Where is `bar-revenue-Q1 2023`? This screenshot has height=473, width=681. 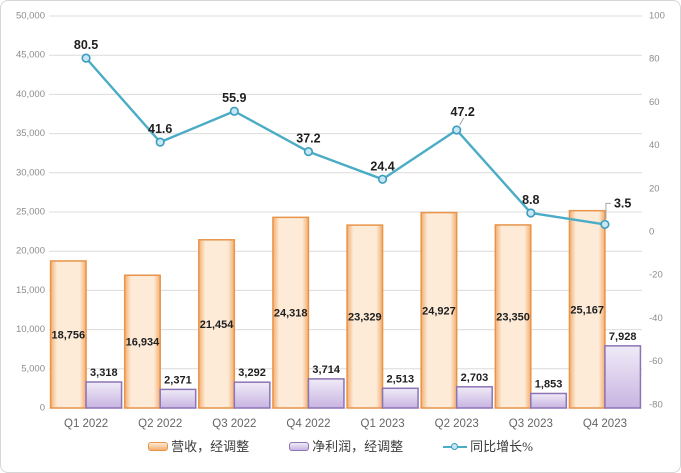 bar-revenue-Q1 2023 is located at coordinates (365, 316).